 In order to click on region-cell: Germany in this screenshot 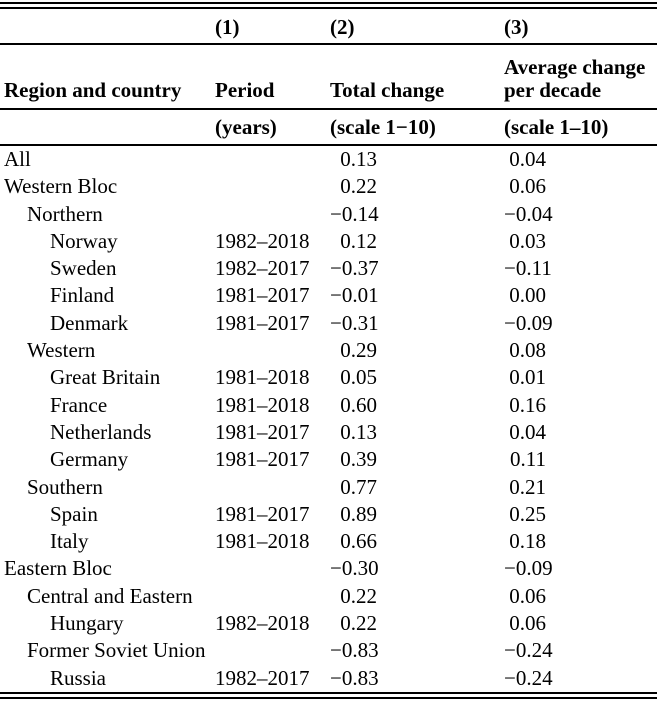, I will do `click(107, 459)`.